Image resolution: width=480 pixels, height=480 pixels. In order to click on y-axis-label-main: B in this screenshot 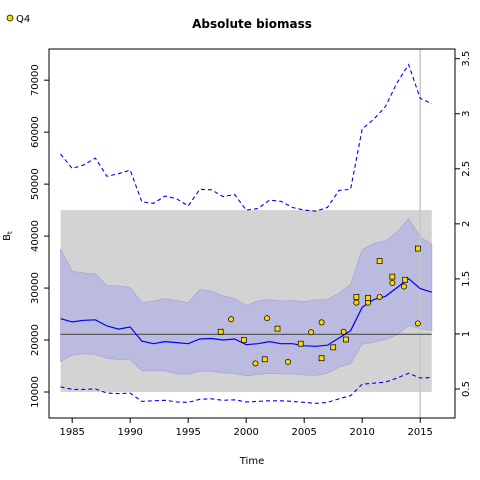, I will do `click(7, 237)`.